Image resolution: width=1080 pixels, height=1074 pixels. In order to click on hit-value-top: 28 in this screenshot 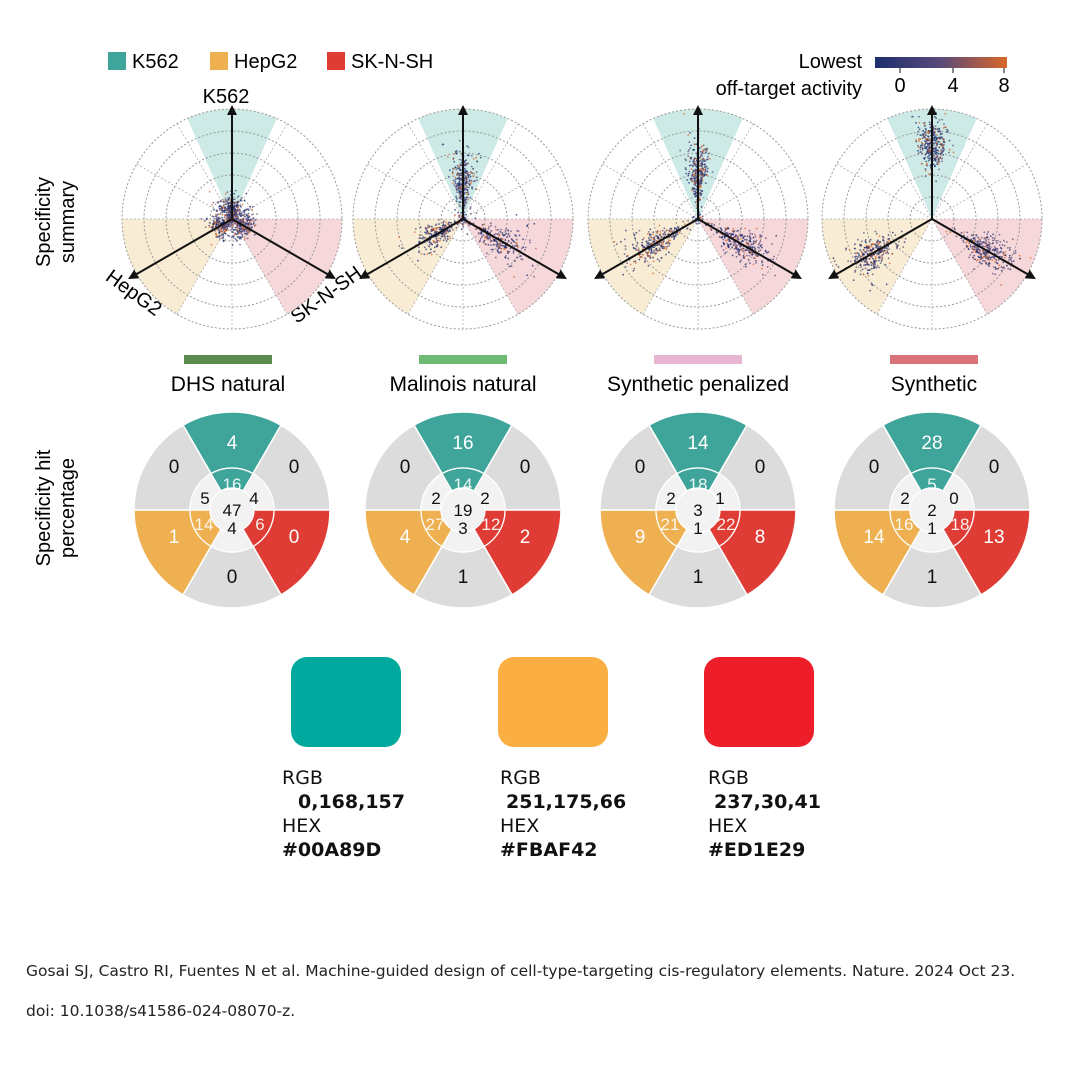, I will do `click(931, 443)`.